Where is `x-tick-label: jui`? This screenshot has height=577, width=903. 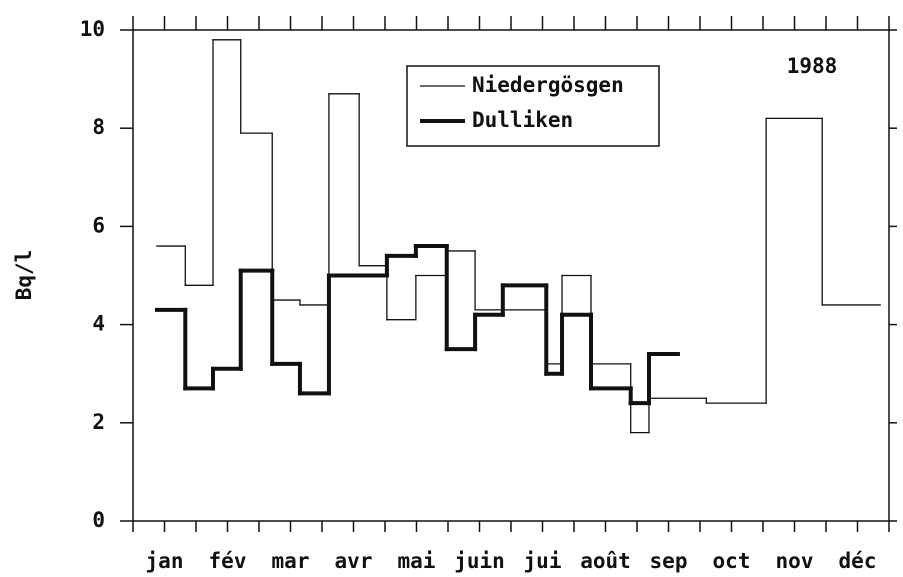 x-tick-label: jui is located at coordinates (543, 561).